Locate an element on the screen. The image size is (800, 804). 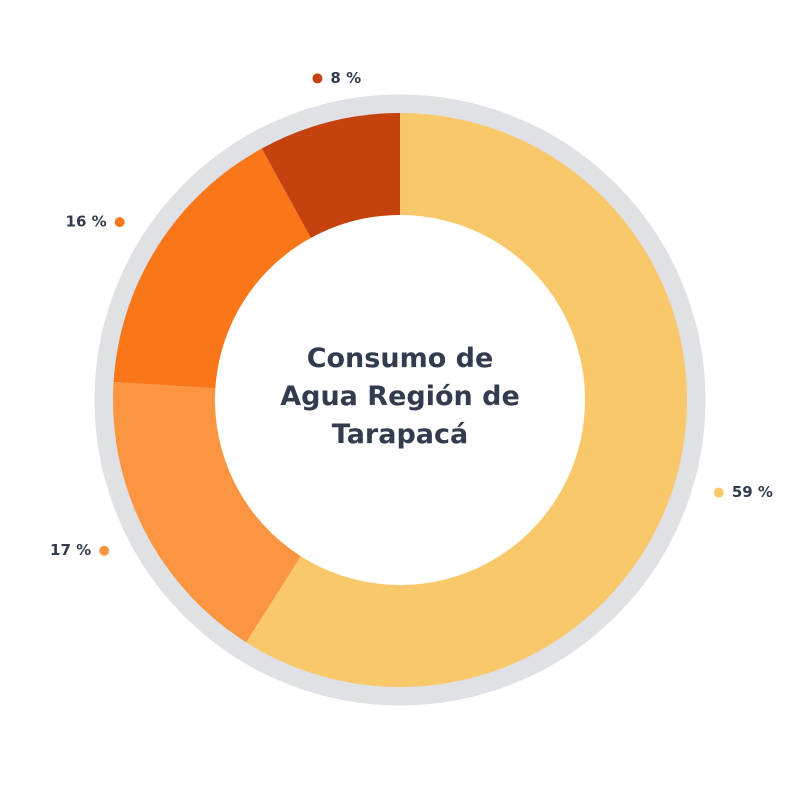
value-label: 17 % is located at coordinates (70, 550).